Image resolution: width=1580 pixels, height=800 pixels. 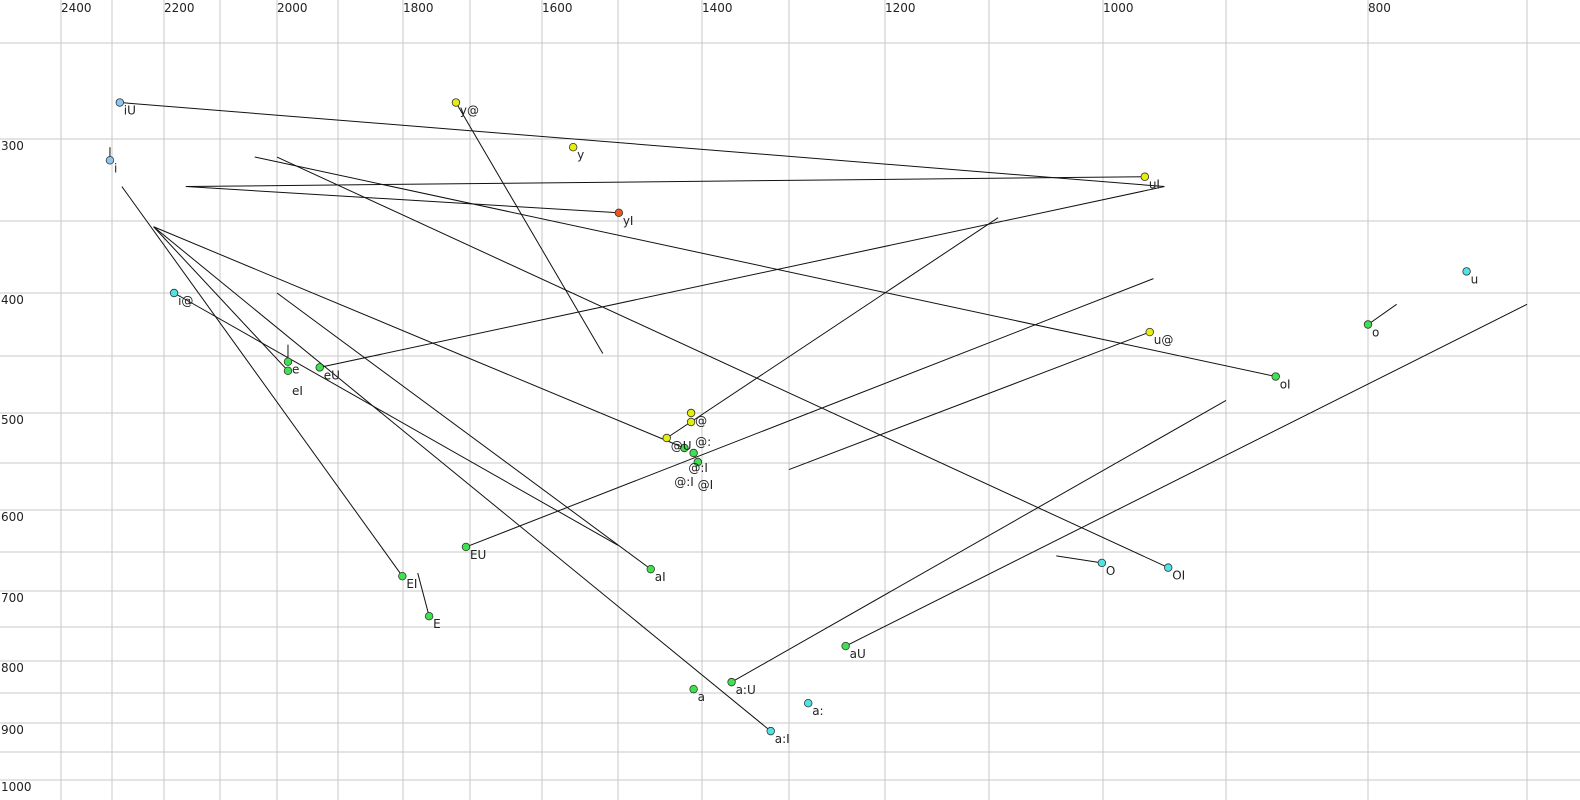 What do you see at coordinates (12, 517) in the screenshot?
I see `y-tick-label: 600` at bounding box center [12, 517].